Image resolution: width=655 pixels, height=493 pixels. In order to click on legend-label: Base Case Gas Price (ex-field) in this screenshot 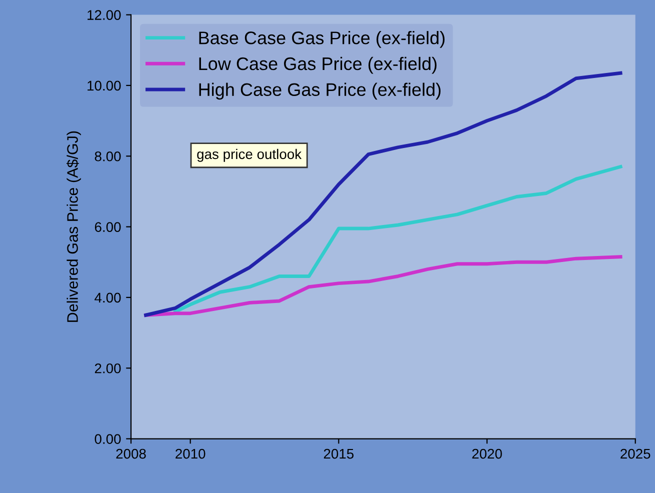, I will do `click(322, 39)`.